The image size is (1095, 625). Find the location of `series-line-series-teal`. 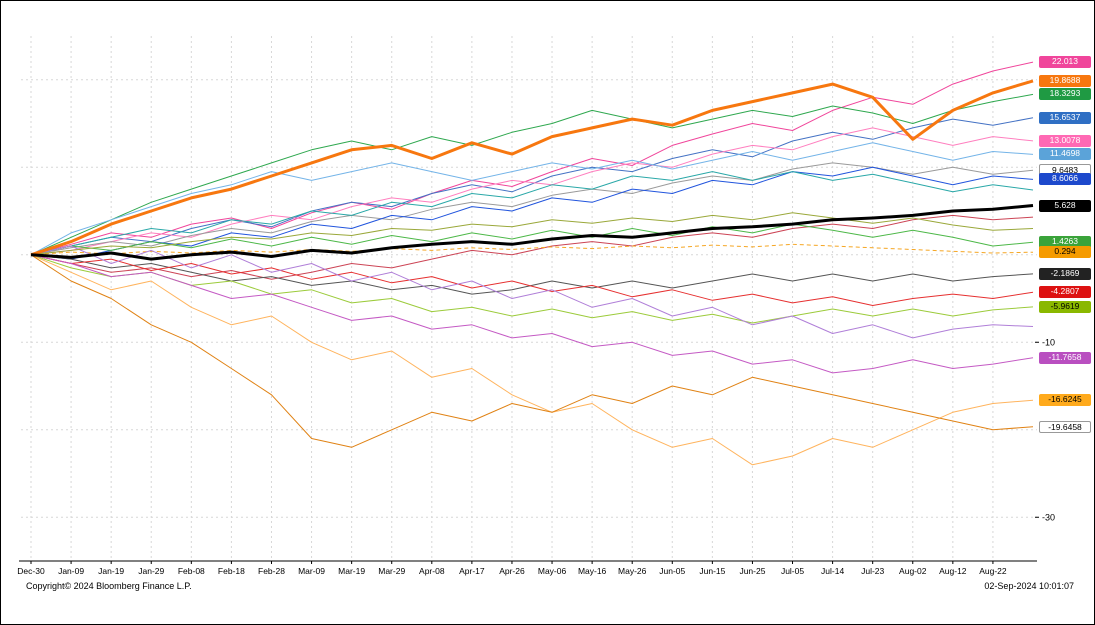

series-line-series-teal is located at coordinates (532, 213).